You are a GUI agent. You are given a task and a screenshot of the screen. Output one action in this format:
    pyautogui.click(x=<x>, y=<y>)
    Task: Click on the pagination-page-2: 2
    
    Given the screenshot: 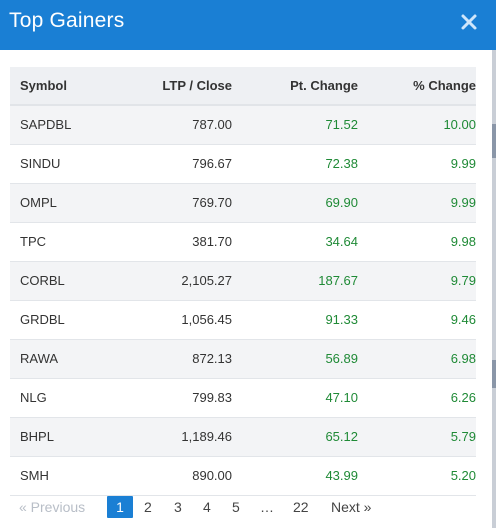 What is the action you would take?
    pyautogui.click(x=148, y=507)
    